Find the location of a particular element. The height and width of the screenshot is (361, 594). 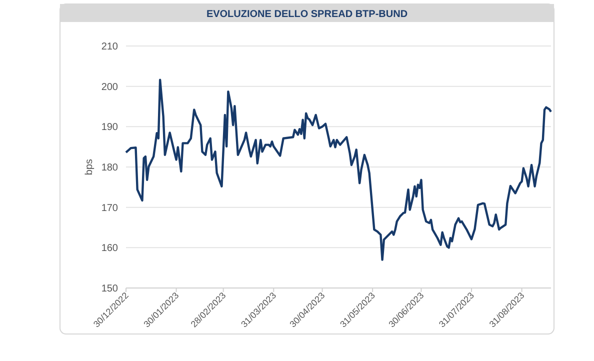

y-tick-label: 190 is located at coordinates (109, 128).